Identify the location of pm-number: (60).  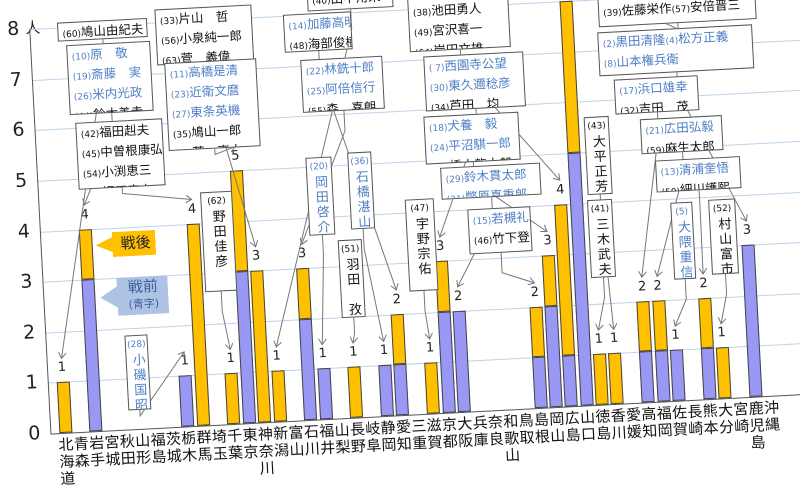
(71, 34).